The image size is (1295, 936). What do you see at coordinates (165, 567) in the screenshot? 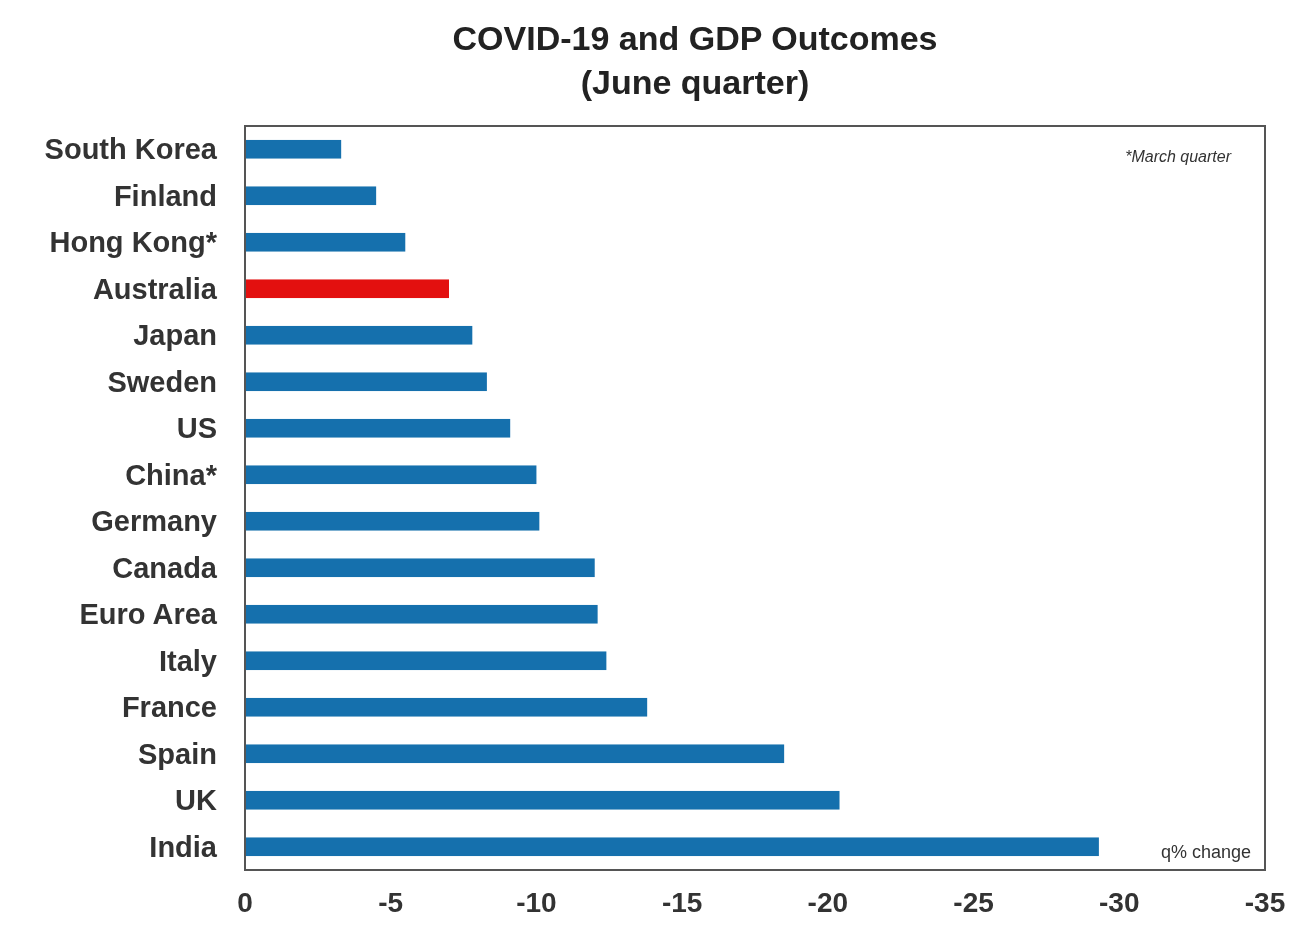
I see `y-tick-label: Canada` at bounding box center [165, 567].